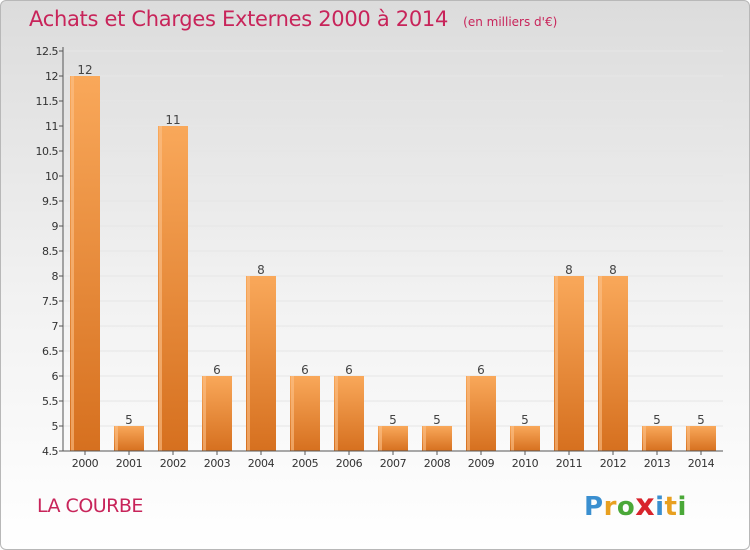  Describe the element at coordinates (50, 251) in the screenshot. I see `y-tick-label: 8.5` at that location.